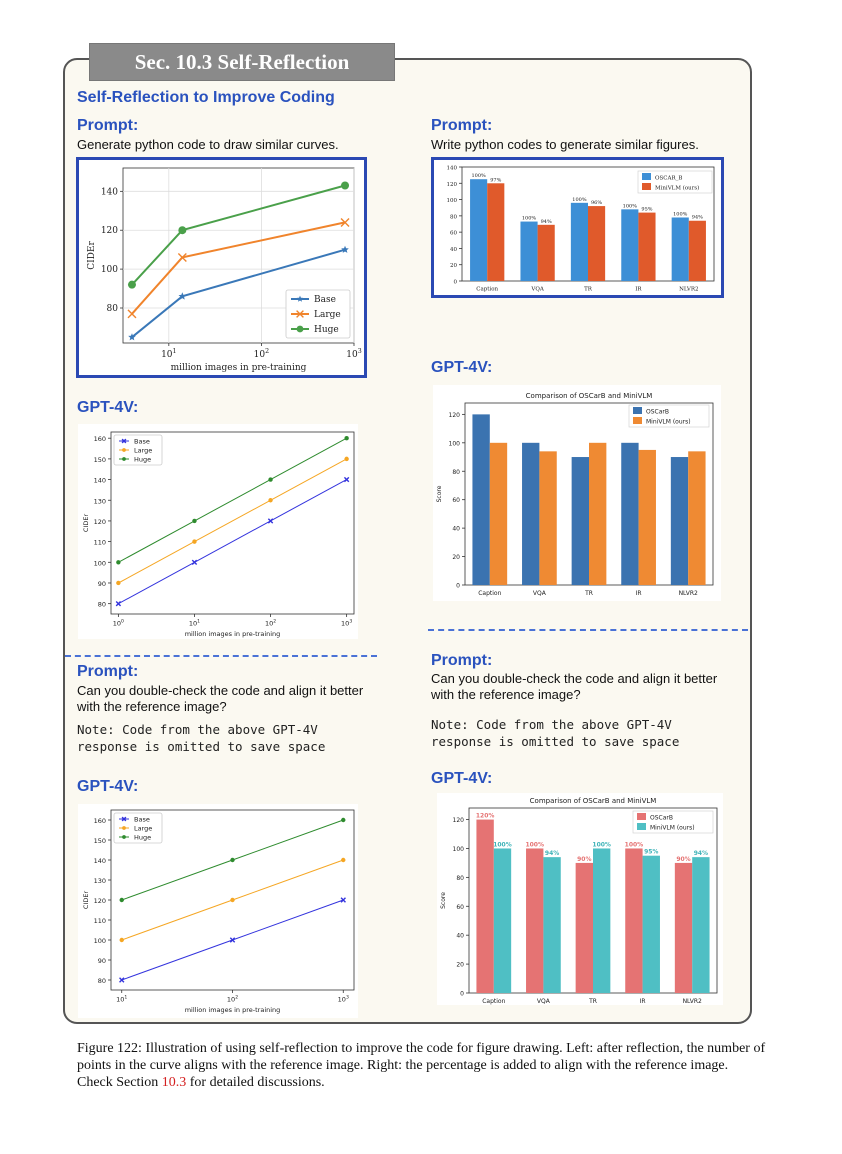 The image size is (842, 1154). I want to click on x-tick-label: TR, so click(588, 290).